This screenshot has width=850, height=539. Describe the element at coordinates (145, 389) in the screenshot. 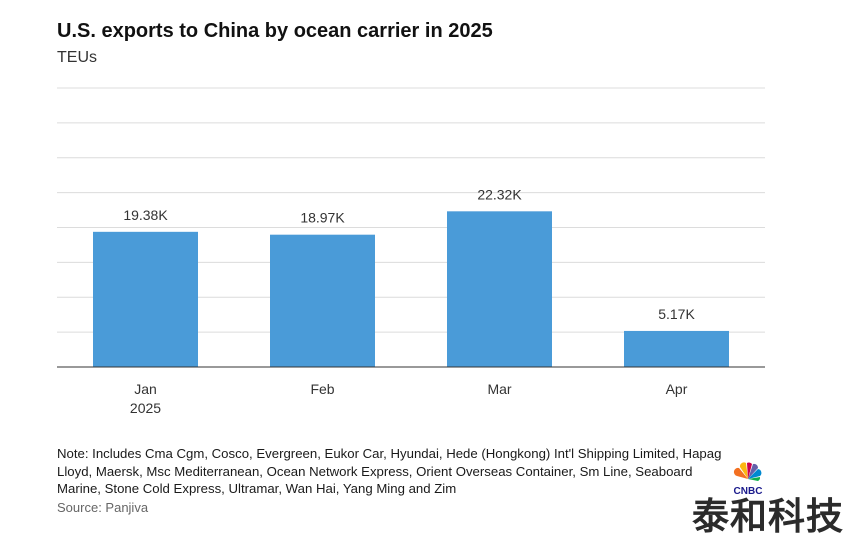

I see `x-tick-label-jan: Jan` at that location.